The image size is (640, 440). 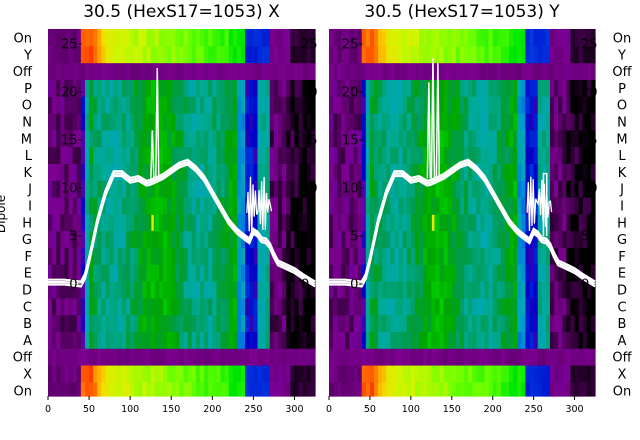 I want to click on x-tick-label: 50, so click(x=89, y=409).